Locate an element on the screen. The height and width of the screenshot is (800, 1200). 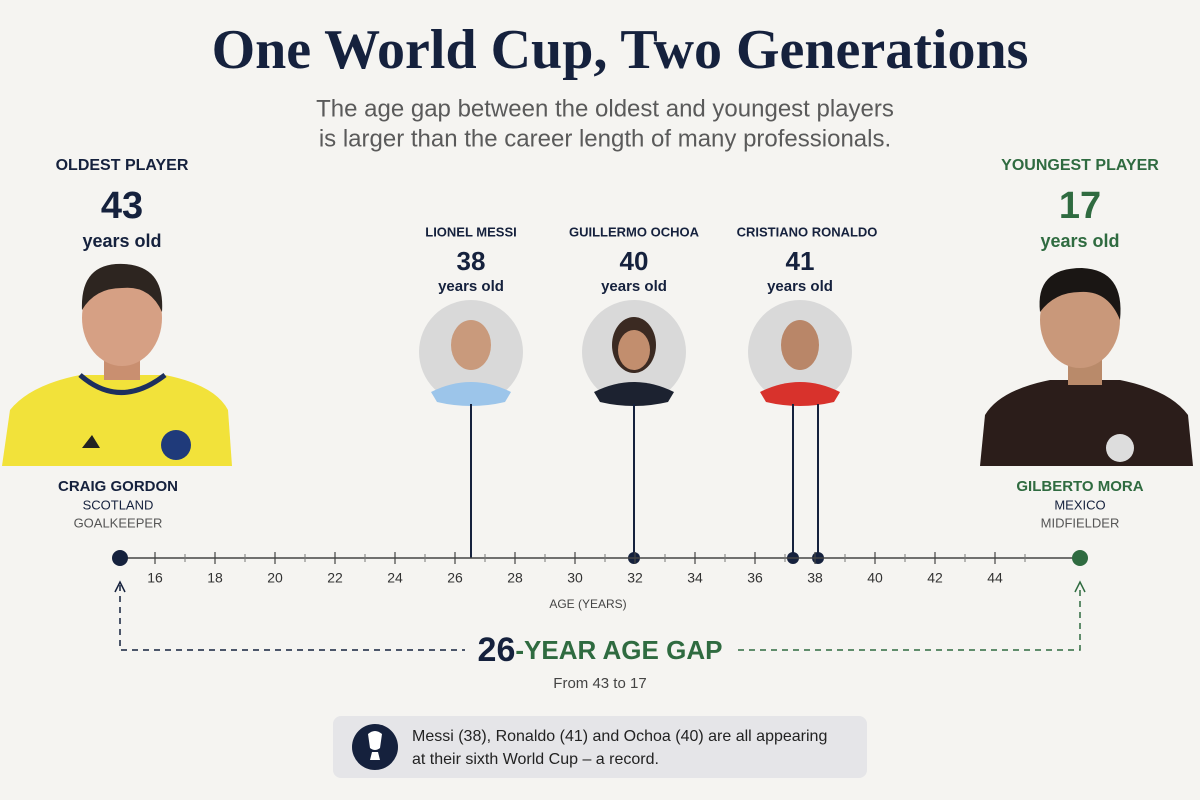
age: 40 is located at coordinates (634, 261).